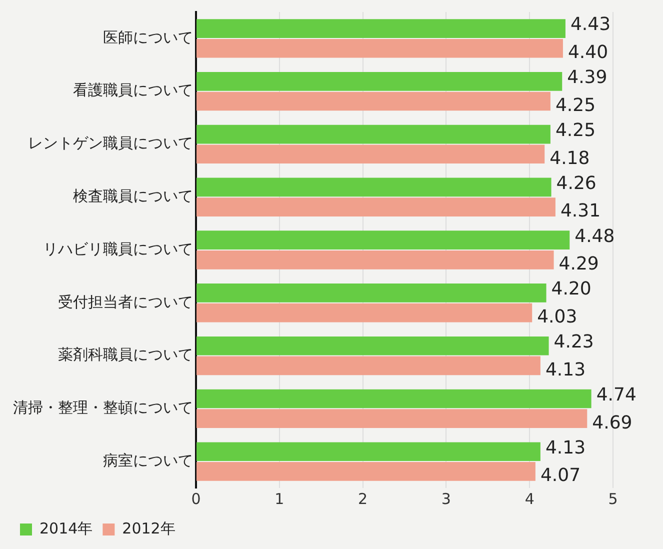 This screenshot has width=663, height=549. Describe the element at coordinates (580, 211) in the screenshot. I see `data-label: 4.31` at that location.